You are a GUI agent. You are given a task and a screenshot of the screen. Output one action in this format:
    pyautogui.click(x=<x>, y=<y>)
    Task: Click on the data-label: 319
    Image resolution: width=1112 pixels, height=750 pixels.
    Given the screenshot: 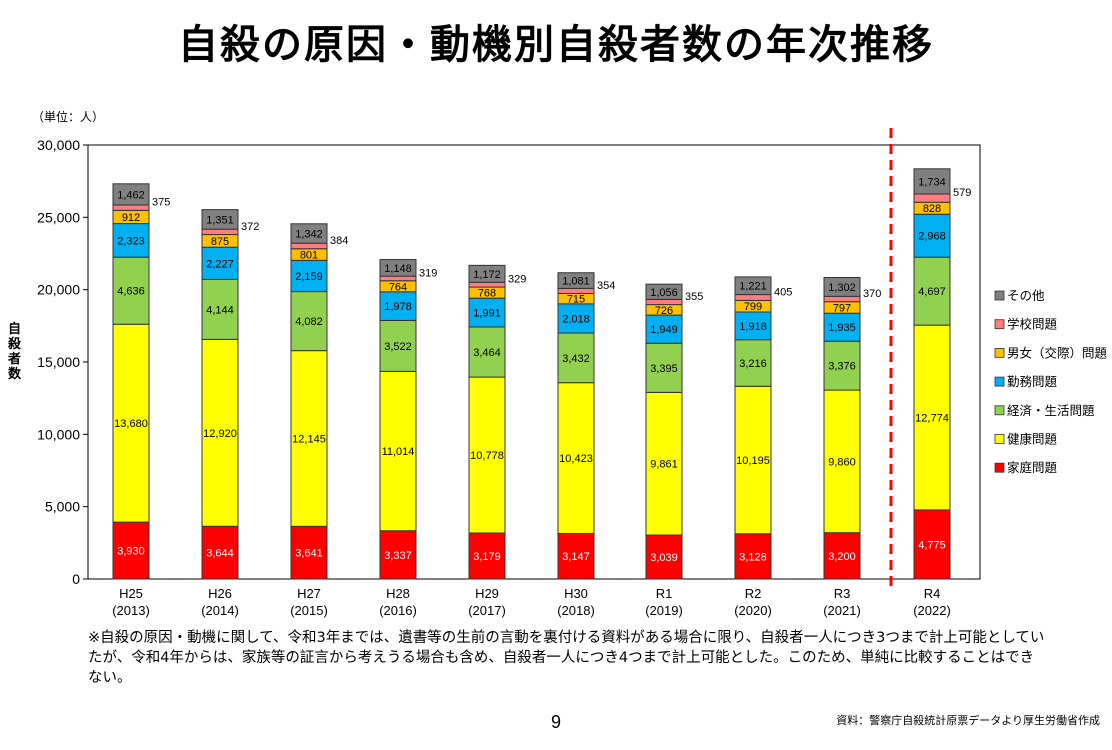 What is the action you would take?
    pyautogui.click(x=428, y=273)
    